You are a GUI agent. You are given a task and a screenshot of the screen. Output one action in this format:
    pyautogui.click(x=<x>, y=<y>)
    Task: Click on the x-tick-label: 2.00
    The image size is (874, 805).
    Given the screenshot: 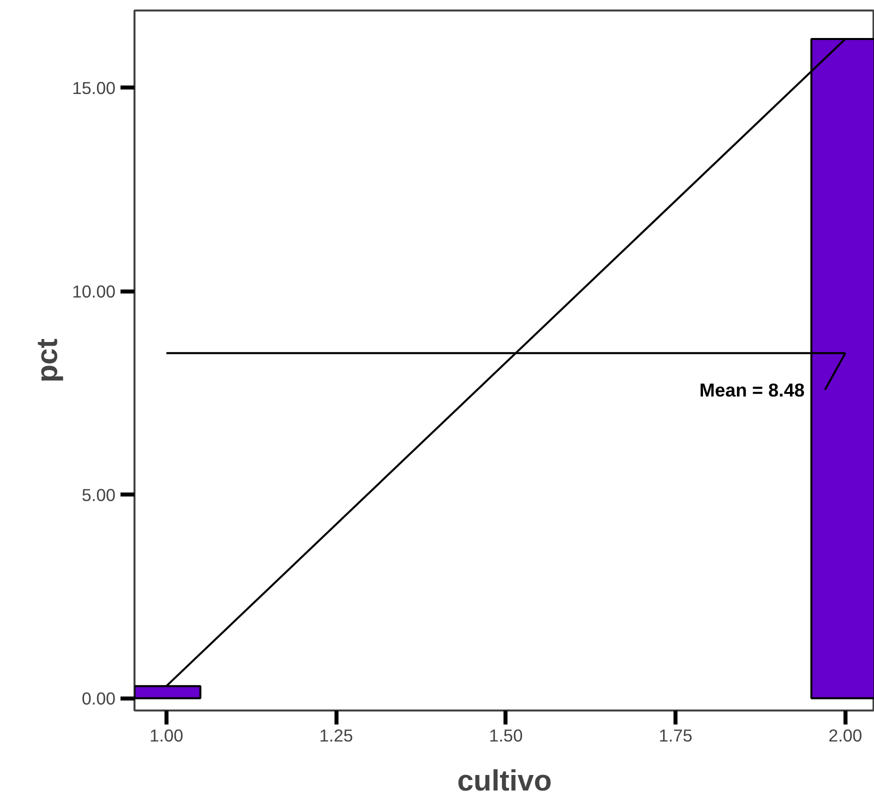 What is the action you would take?
    pyautogui.click(x=845, y=736)
    